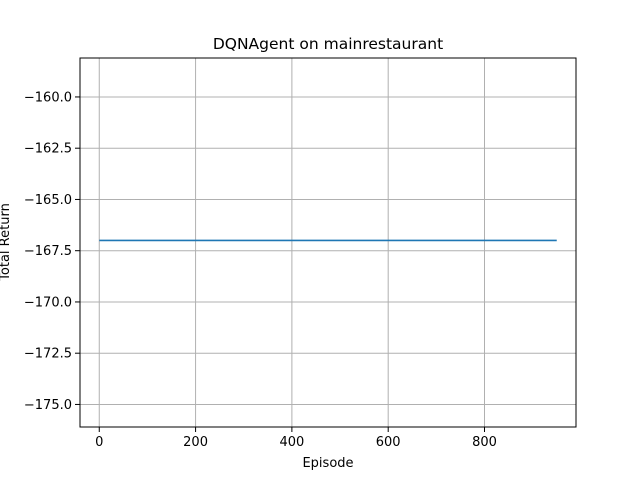 Image resolution: width=640 pixels, height=484 pixels. I want to click on y-tick-label: −170.0, so click(48, 302).